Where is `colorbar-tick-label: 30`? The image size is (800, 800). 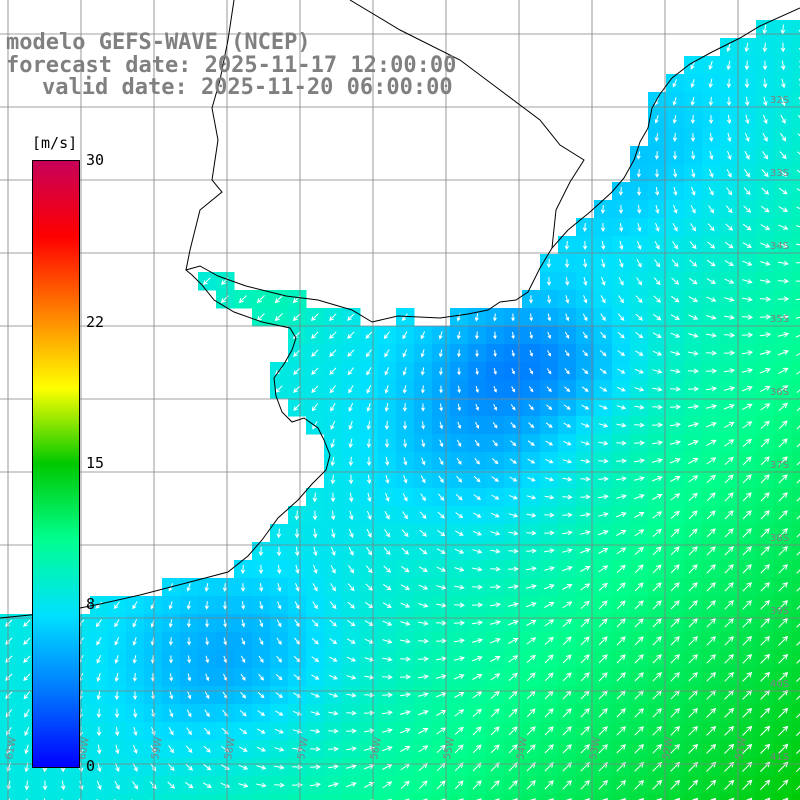 colorbar-tick-label: 30 is located at coordinates (95, 160).